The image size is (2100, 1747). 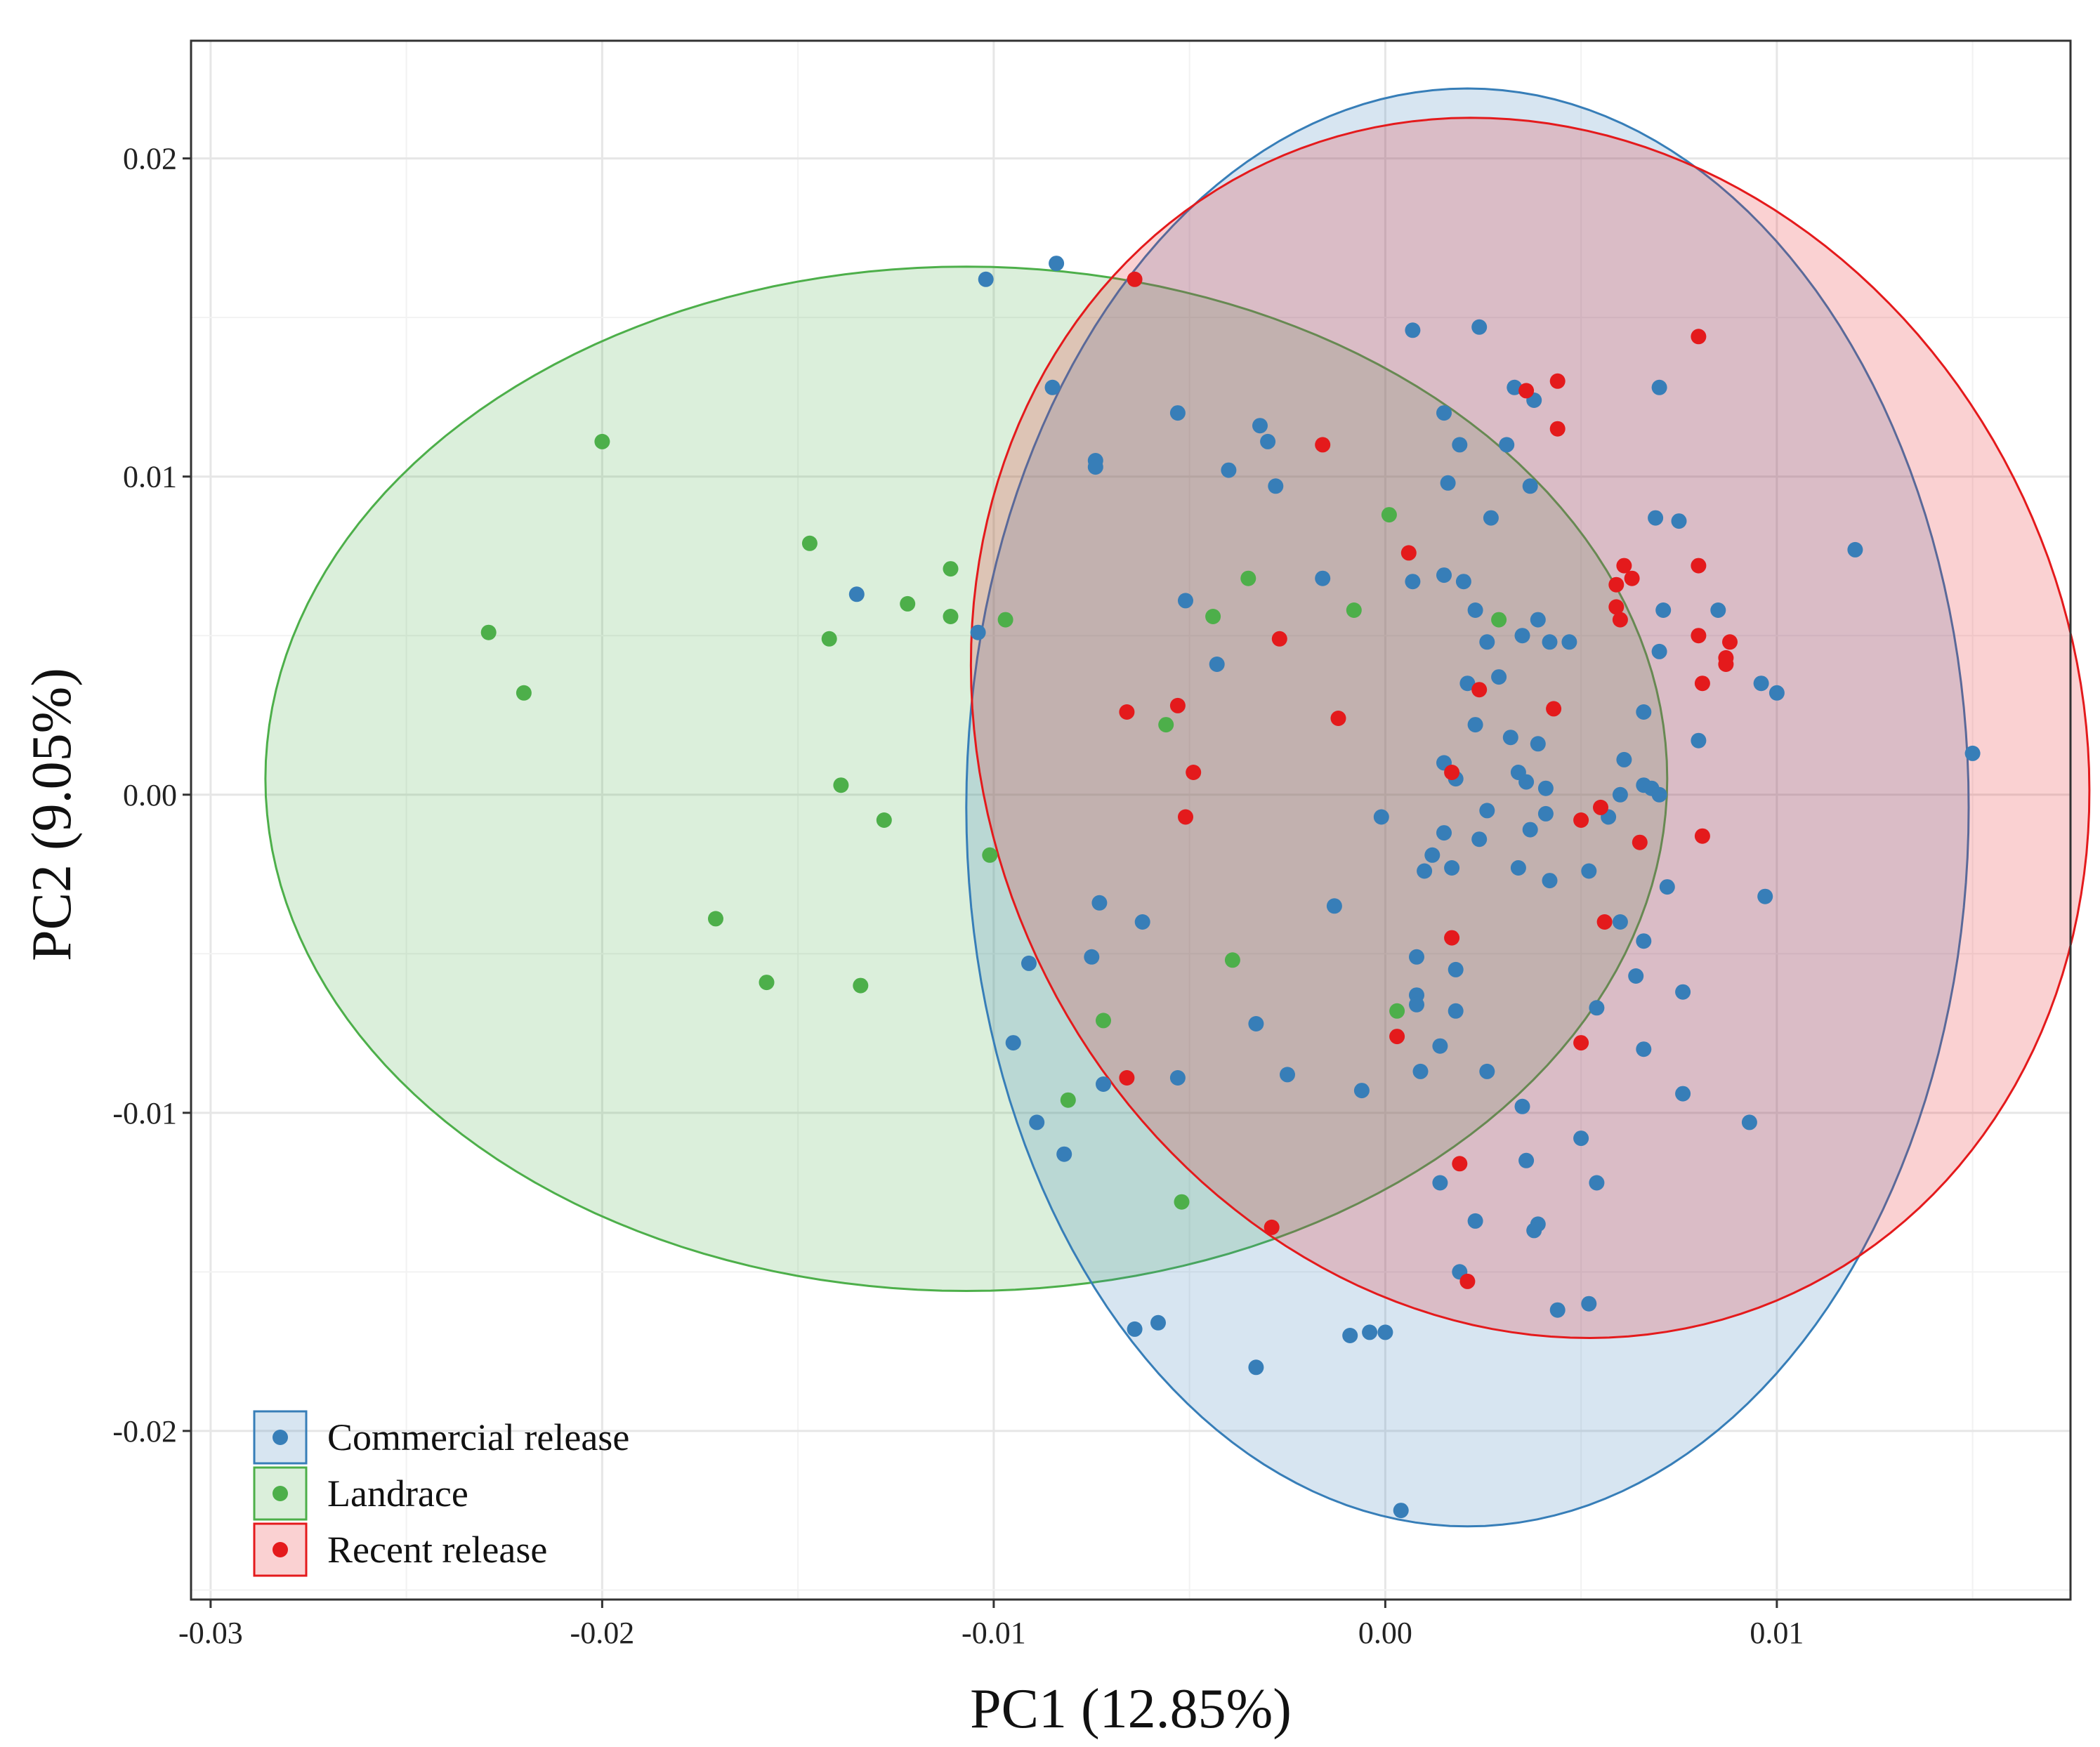 What do you see at coordinates (144, 1113) in the screenshot?
I see `y-tick-label: -0.01` at bounding box center [144, 1113].